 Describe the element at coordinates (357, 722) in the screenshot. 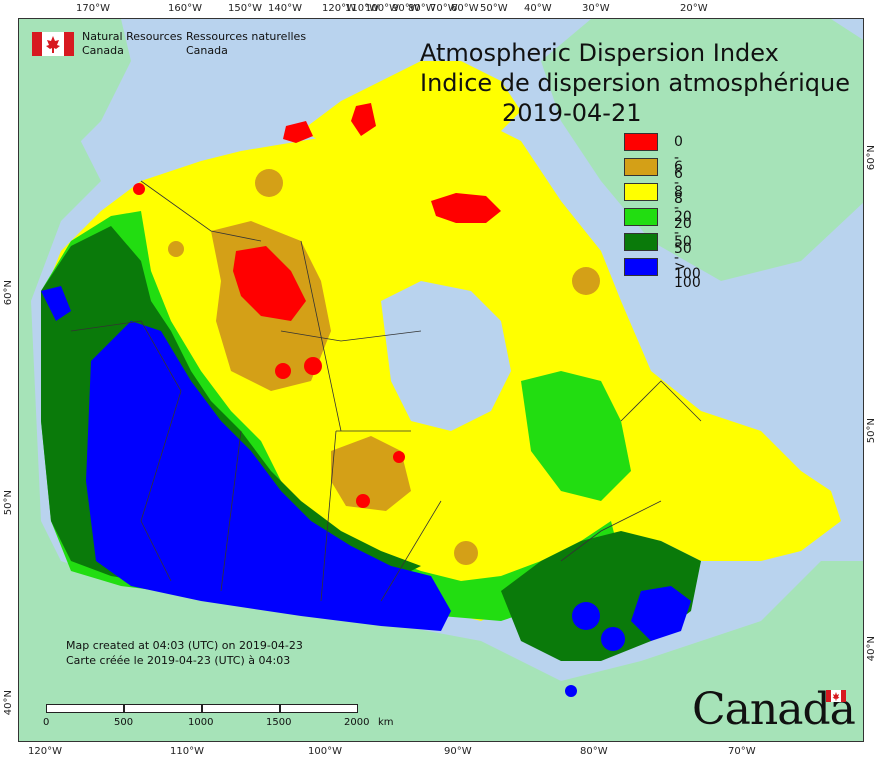

I see `scale-label: 2000` at that location.